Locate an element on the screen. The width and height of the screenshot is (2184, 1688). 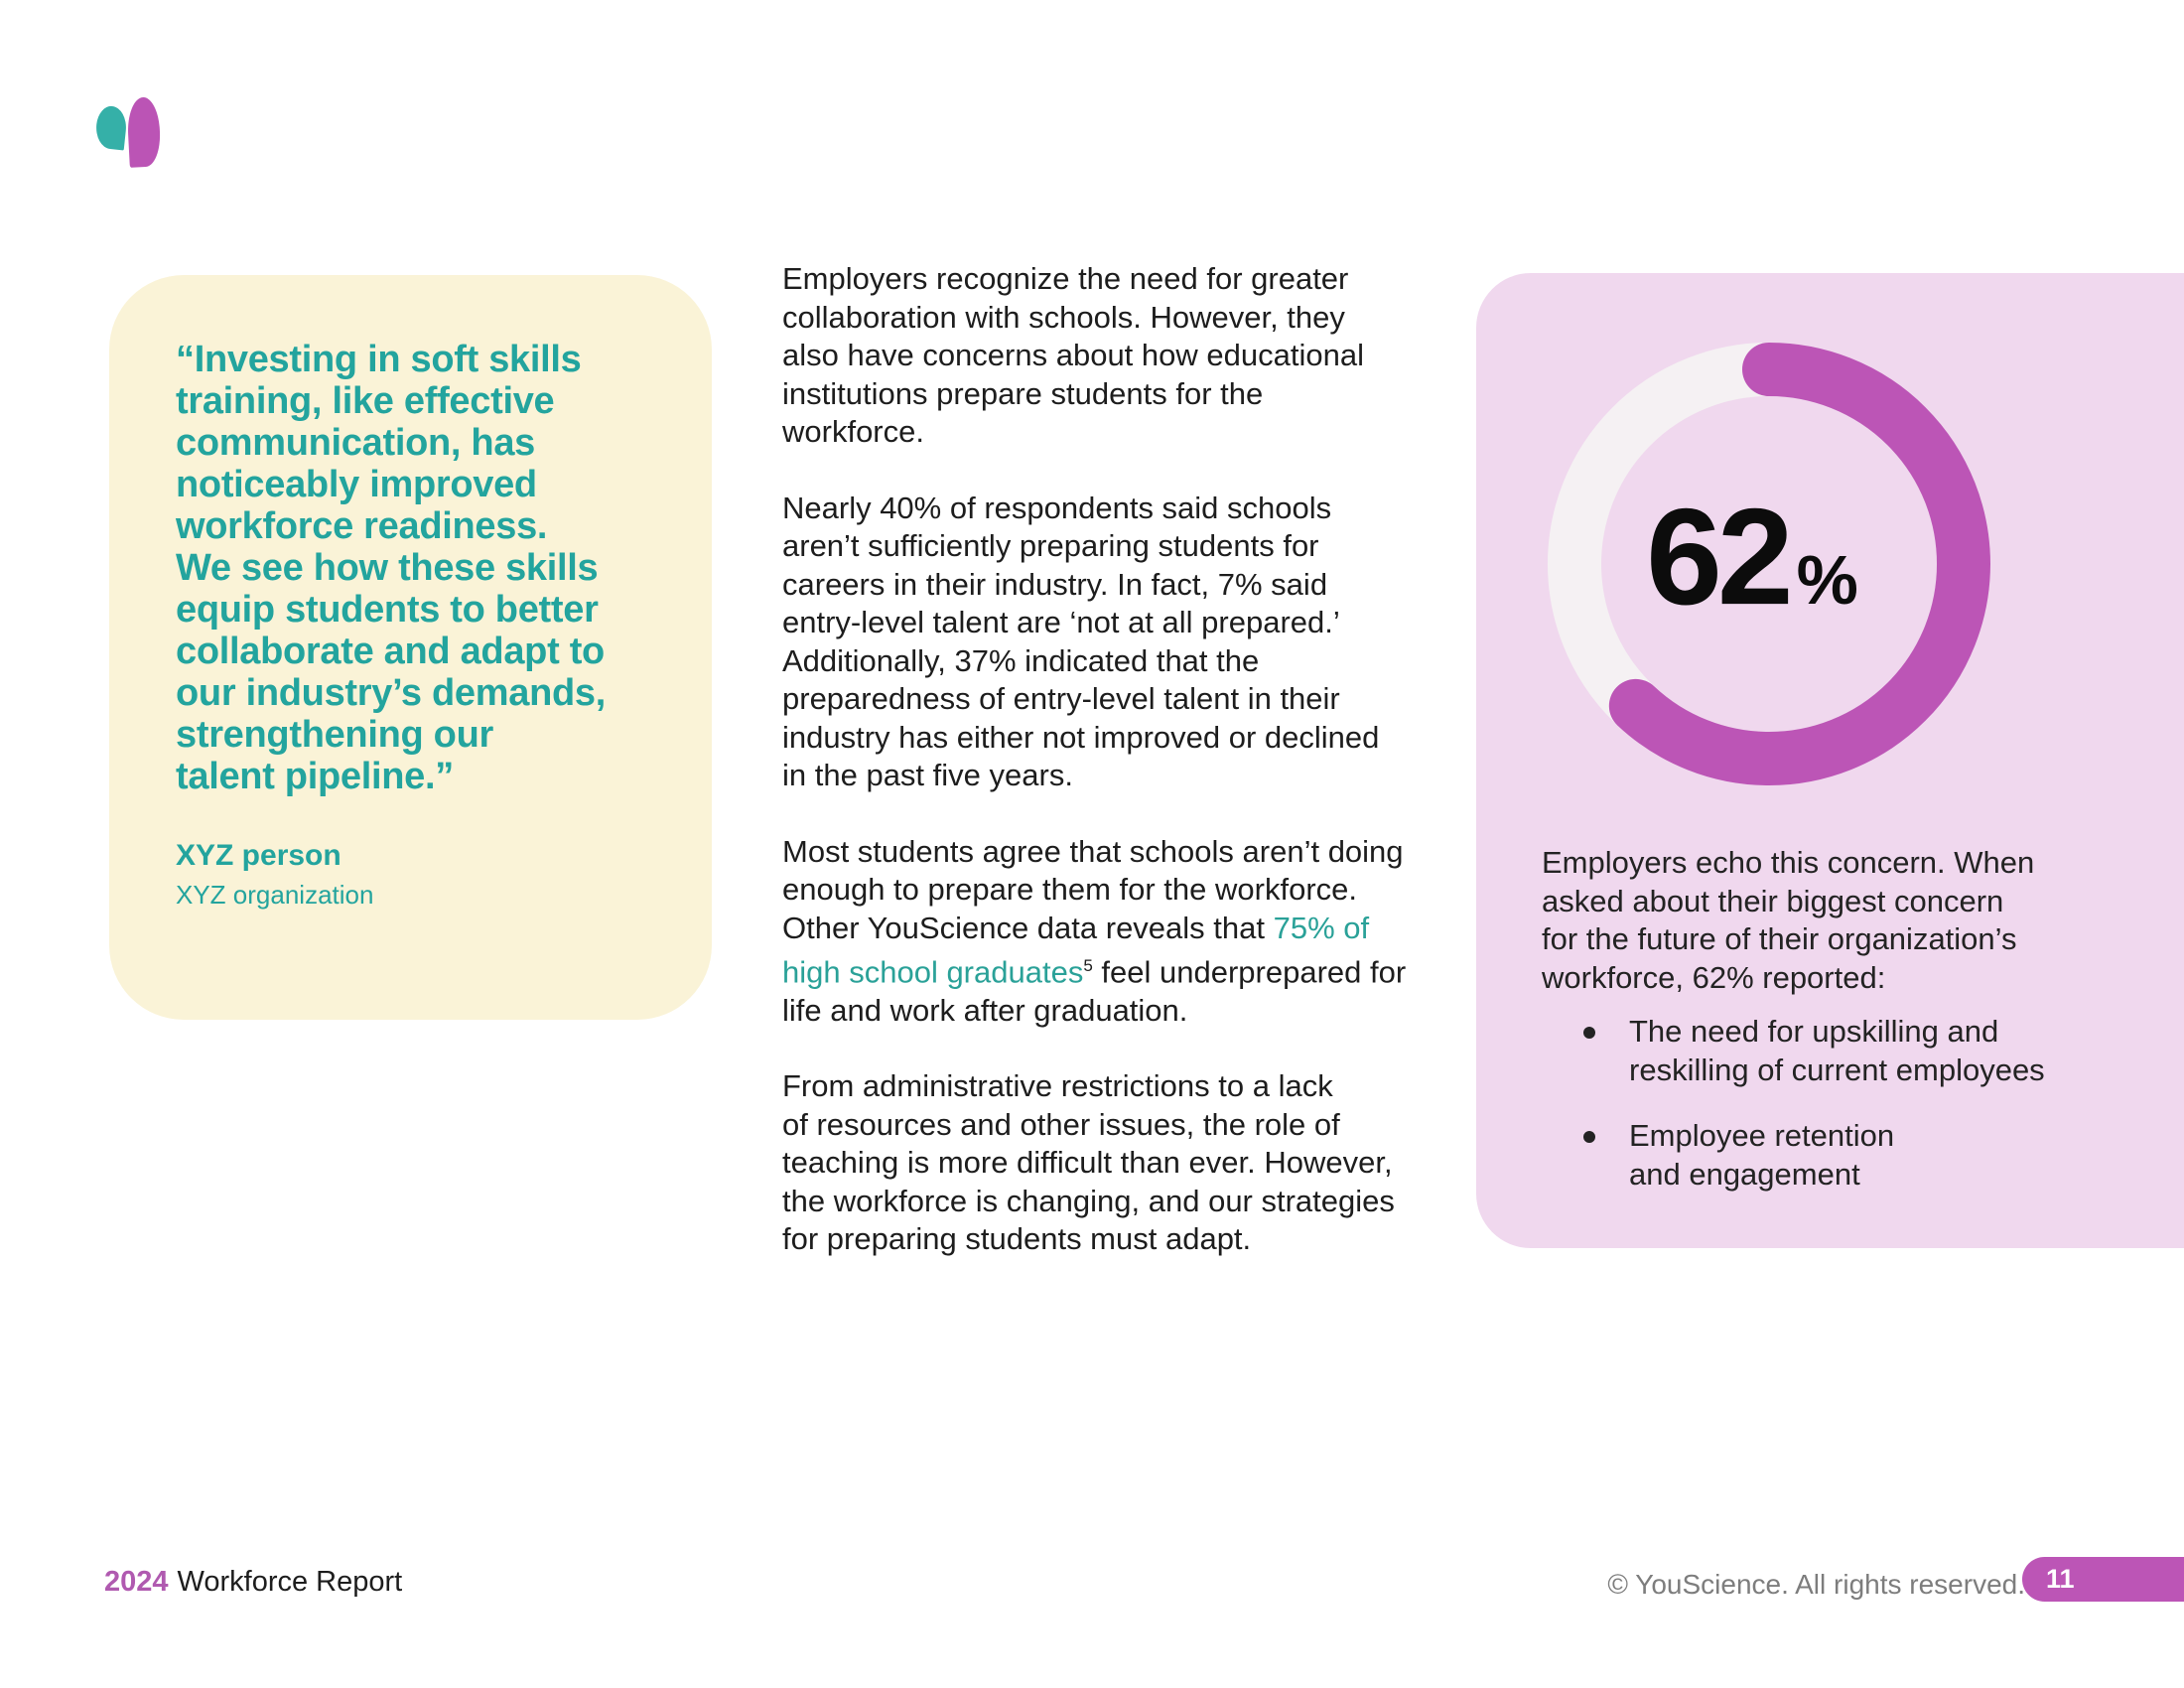
donut-svg is located at coordinates (1769, 564).